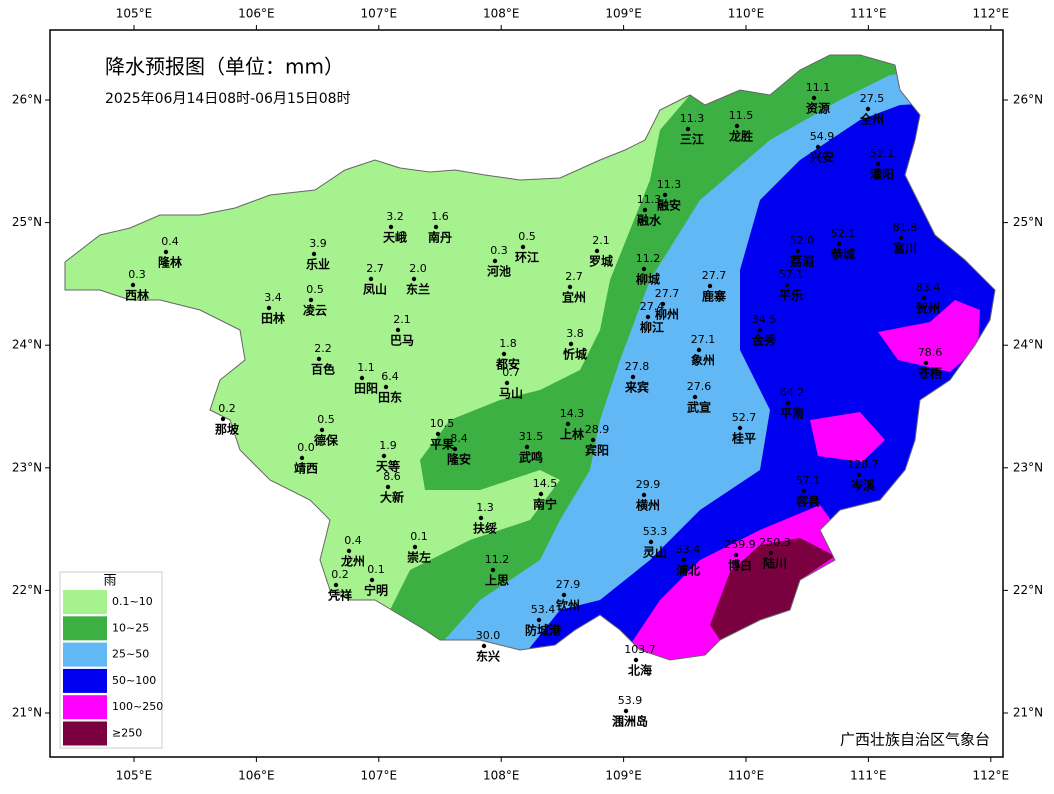 Image resolution: width=1054 pixels, height=794 pixels. Describe the element at coordinates (130, 627) in the screenshot. I see `legend-label: 10~25` at that location.